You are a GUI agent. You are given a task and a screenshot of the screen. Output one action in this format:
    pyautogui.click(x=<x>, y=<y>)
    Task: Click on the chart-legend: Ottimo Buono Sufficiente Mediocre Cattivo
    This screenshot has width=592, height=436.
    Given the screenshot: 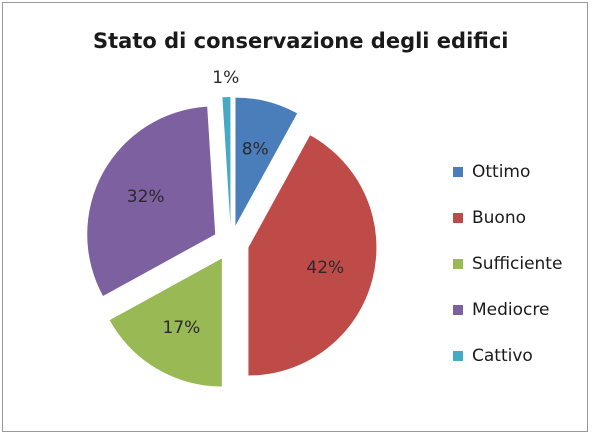 What is the action you would take?
    pyautogui.click(x=521, y=264)
    